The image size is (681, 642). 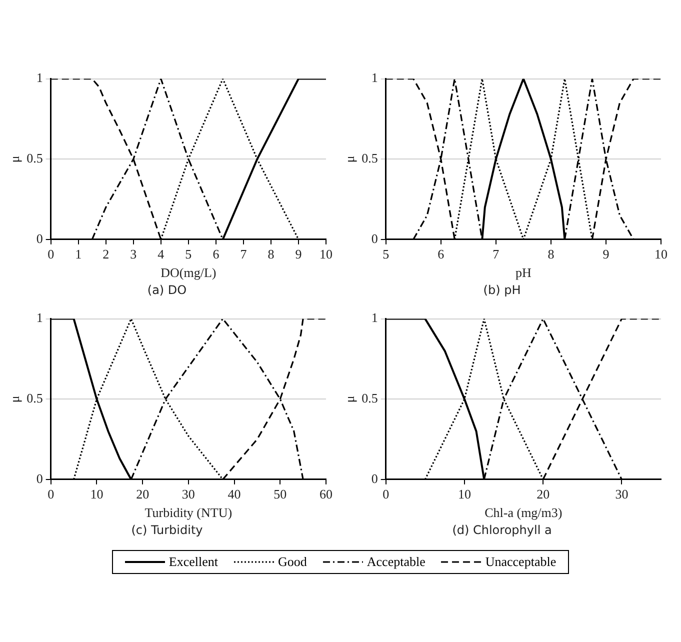 I want to click on text: (a) DO, so click(x=167, y=289).